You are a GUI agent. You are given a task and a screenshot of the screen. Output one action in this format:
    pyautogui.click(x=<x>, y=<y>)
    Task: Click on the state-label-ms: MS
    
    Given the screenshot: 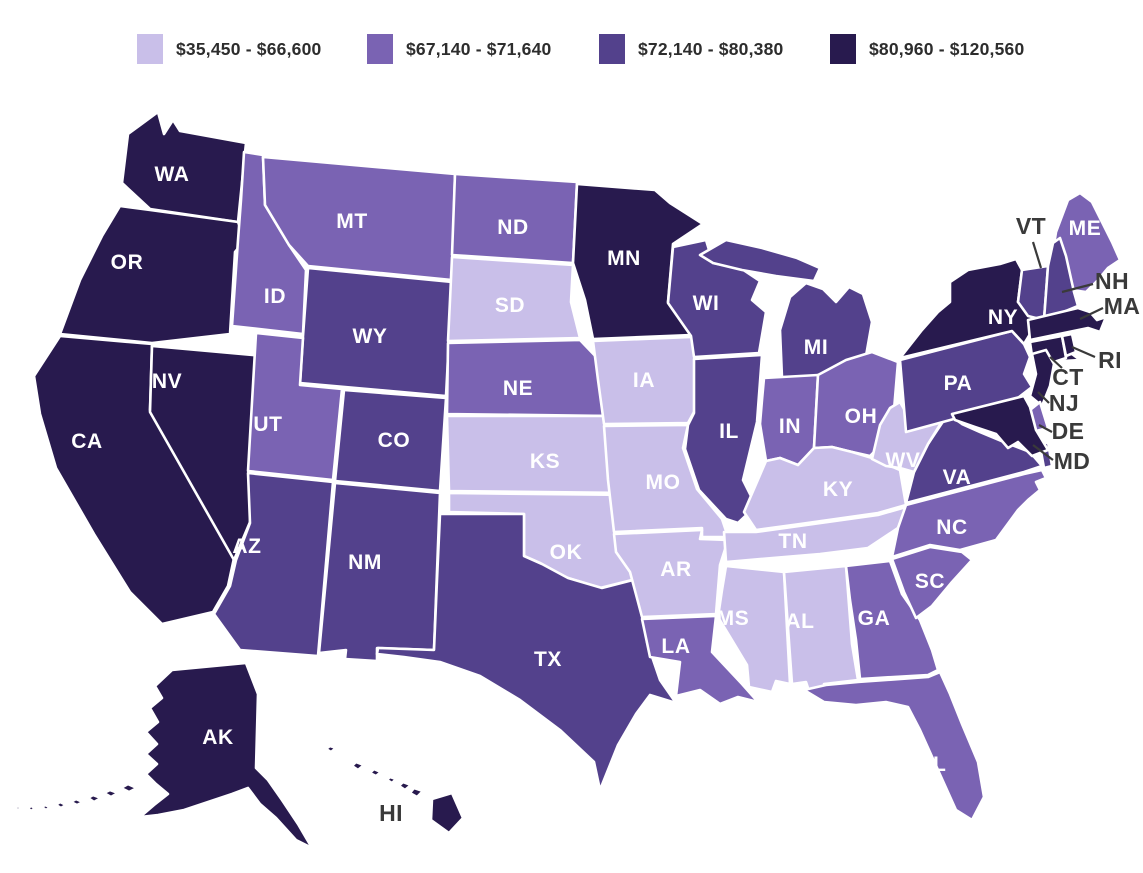 What is the action you would take?
    pyautogui.click(x=733, y=618)
    